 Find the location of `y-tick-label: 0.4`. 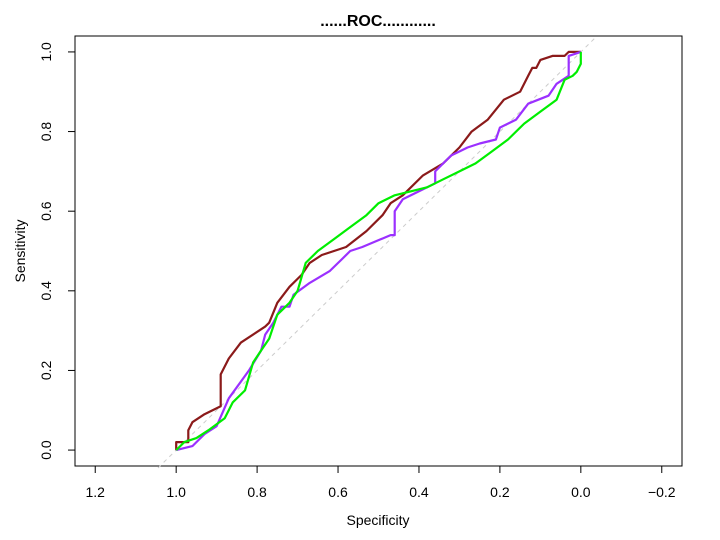

y-tick-label: 0.4 is located at coordinates (46, 291).